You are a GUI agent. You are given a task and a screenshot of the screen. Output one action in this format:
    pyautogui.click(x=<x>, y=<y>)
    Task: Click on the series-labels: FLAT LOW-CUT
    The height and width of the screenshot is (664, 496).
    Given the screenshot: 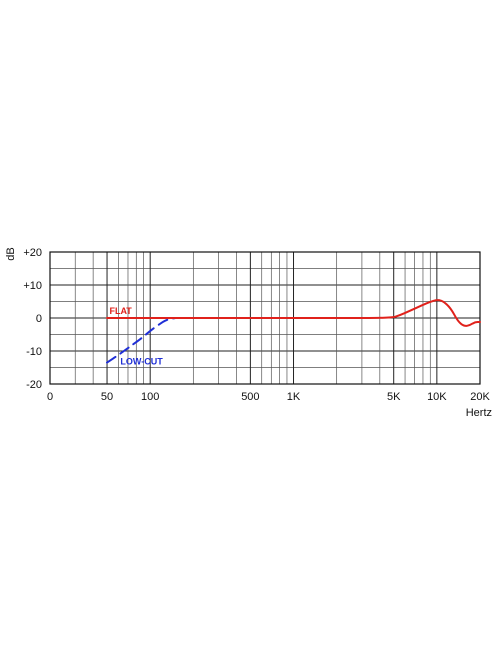 What is the action you would take?
    pyautogui.click(x=136, y=336)
    